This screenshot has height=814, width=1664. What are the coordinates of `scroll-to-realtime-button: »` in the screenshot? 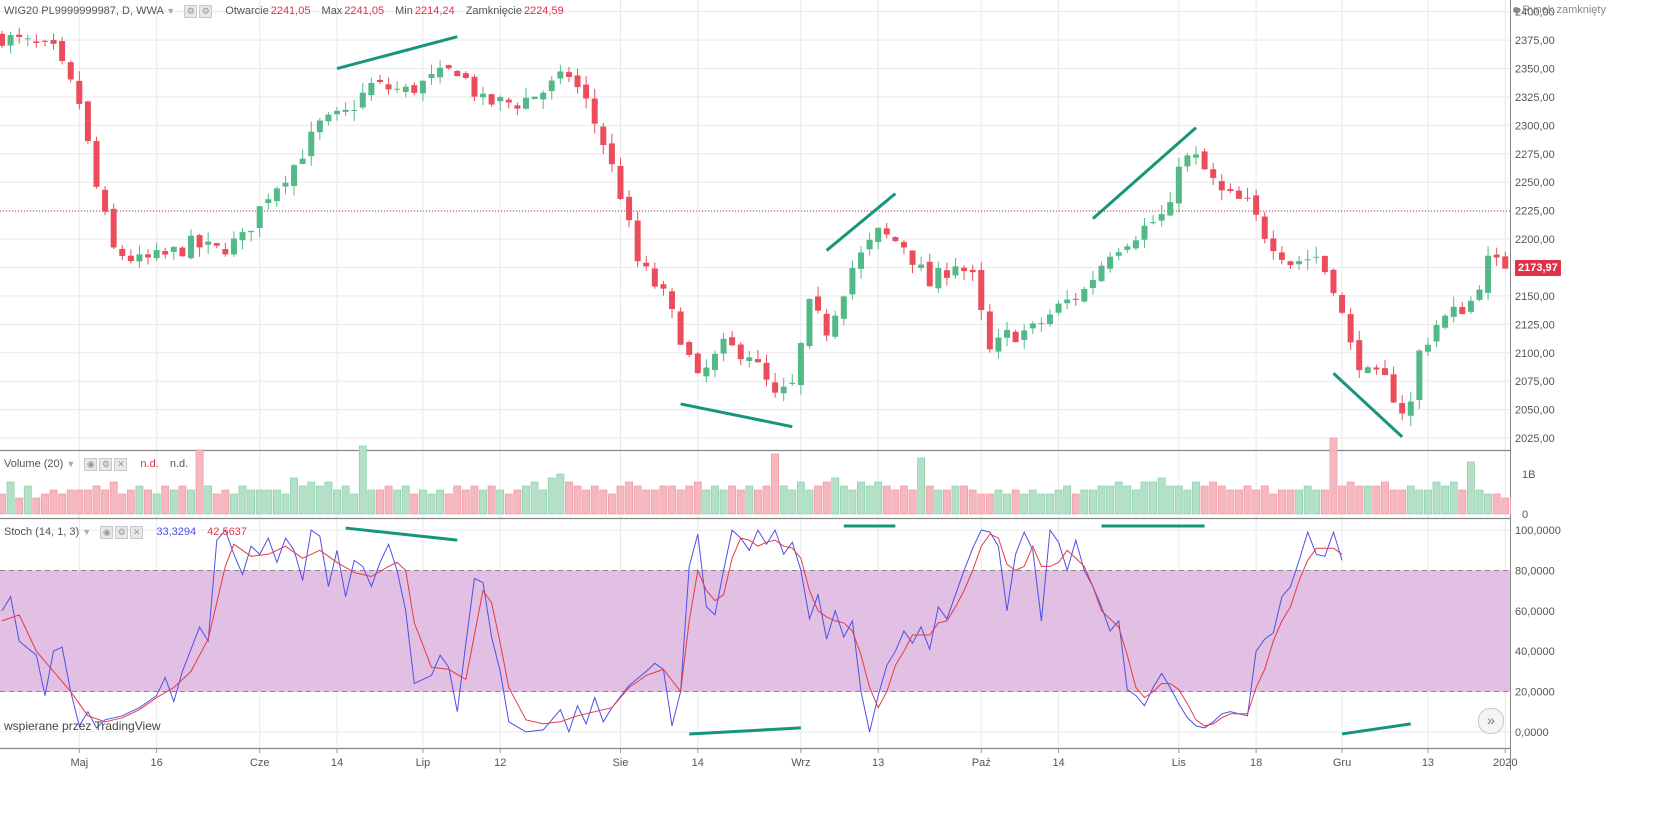 It's located at (1491, 721).